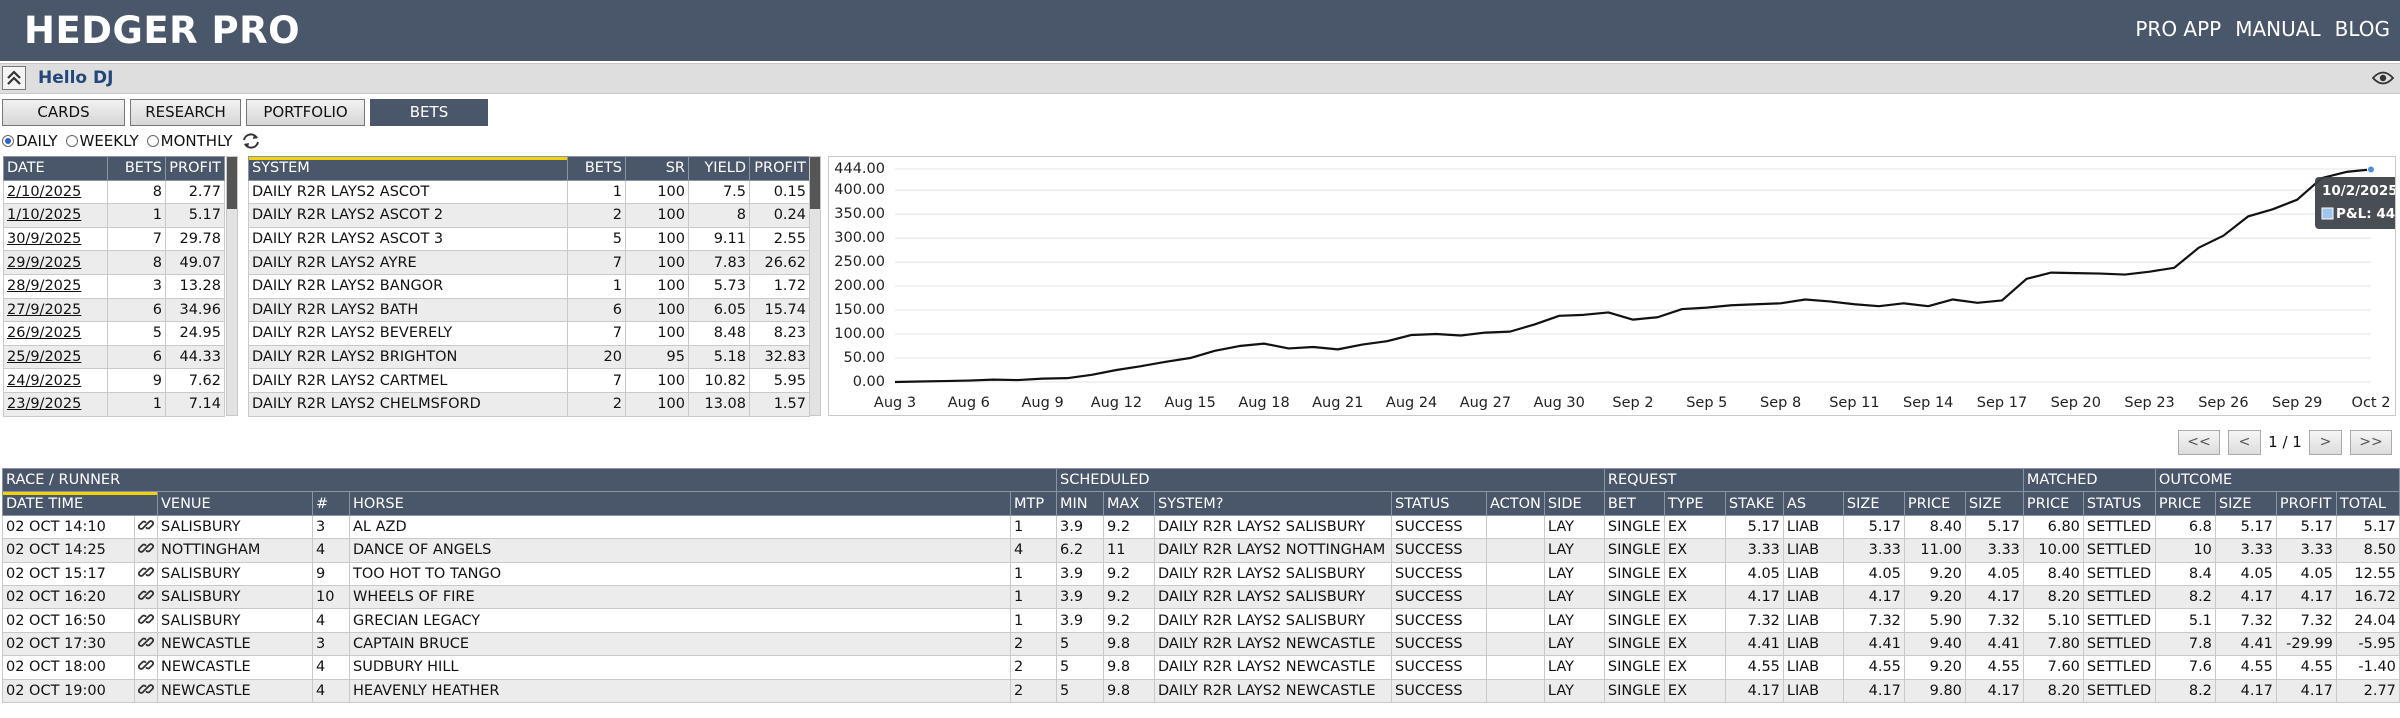  I want to click on column-header: MAX, so click(1129, 503).